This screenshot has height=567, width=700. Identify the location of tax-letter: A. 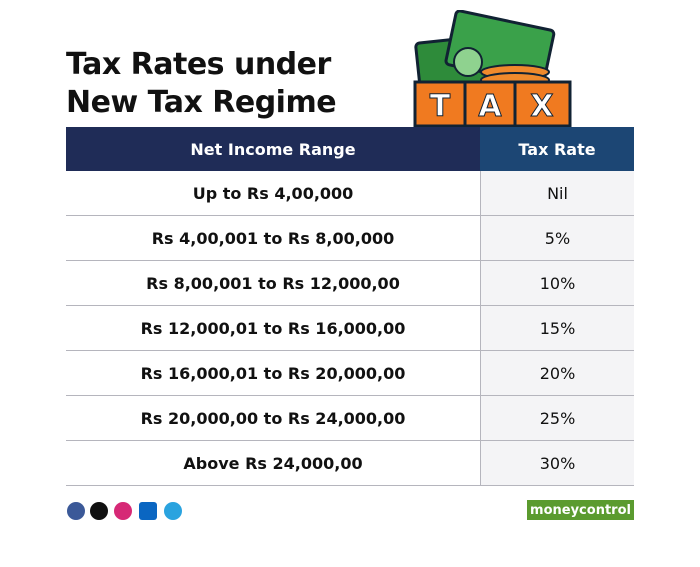
(490, 106).